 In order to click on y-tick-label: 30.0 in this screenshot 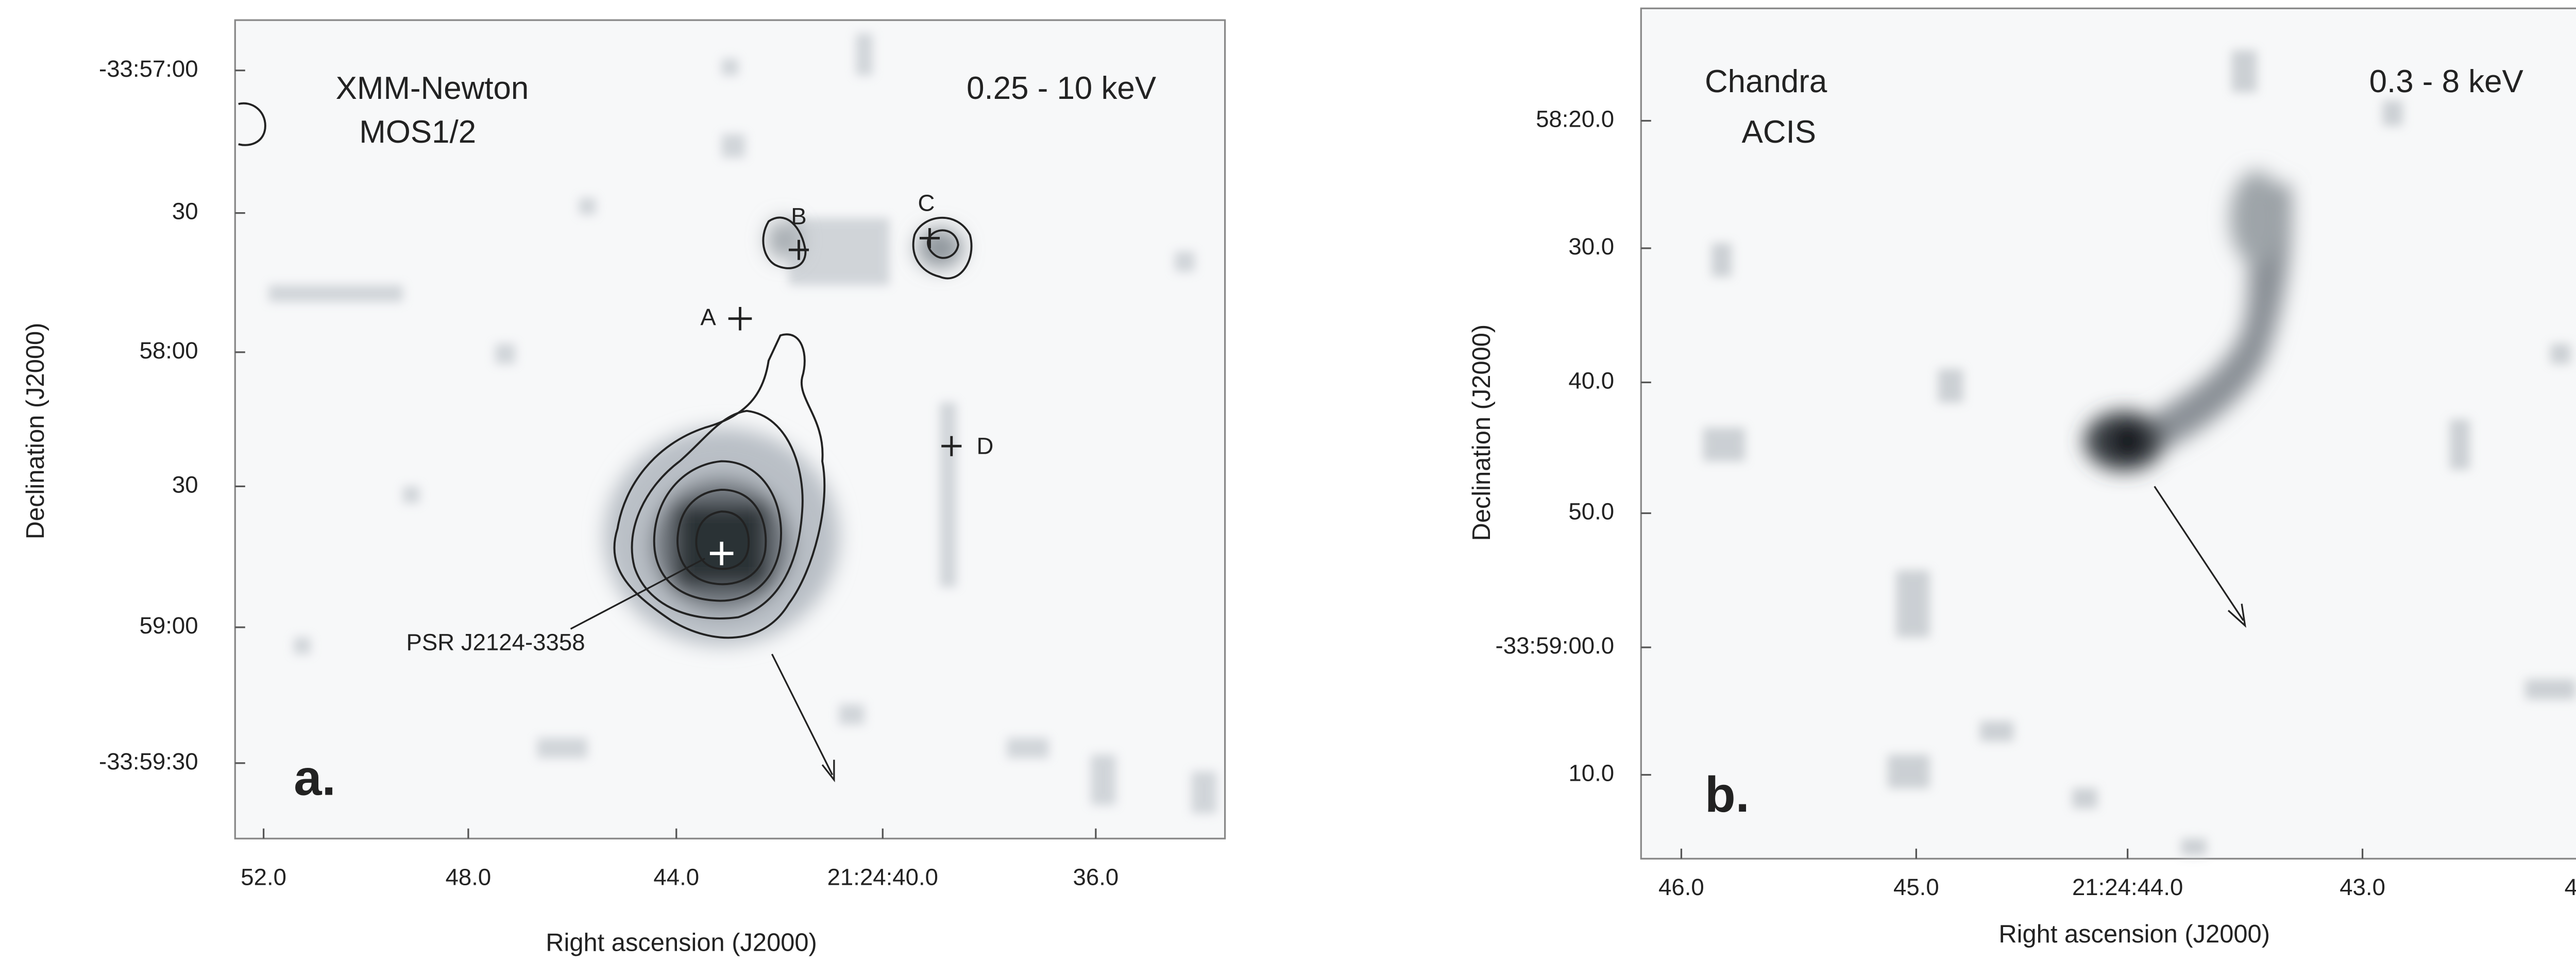, I will do `click(1591, 246)`.